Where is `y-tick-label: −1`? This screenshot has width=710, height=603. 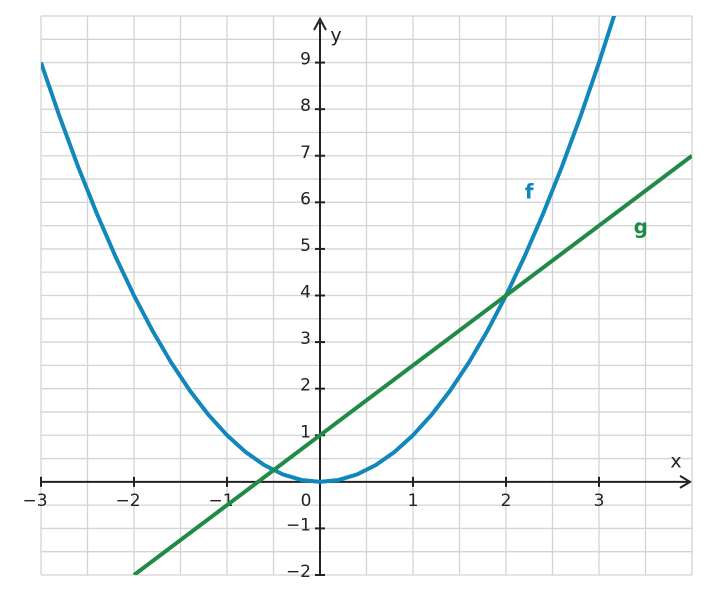
y-tick-label: −1 is located at coordinates (298, 525).